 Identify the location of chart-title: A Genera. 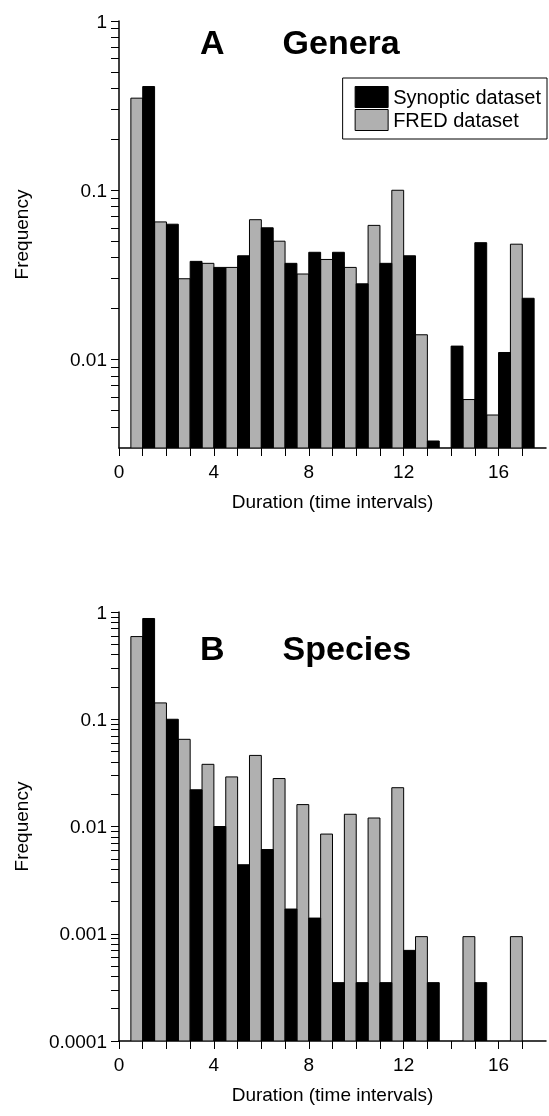
(300, 42).